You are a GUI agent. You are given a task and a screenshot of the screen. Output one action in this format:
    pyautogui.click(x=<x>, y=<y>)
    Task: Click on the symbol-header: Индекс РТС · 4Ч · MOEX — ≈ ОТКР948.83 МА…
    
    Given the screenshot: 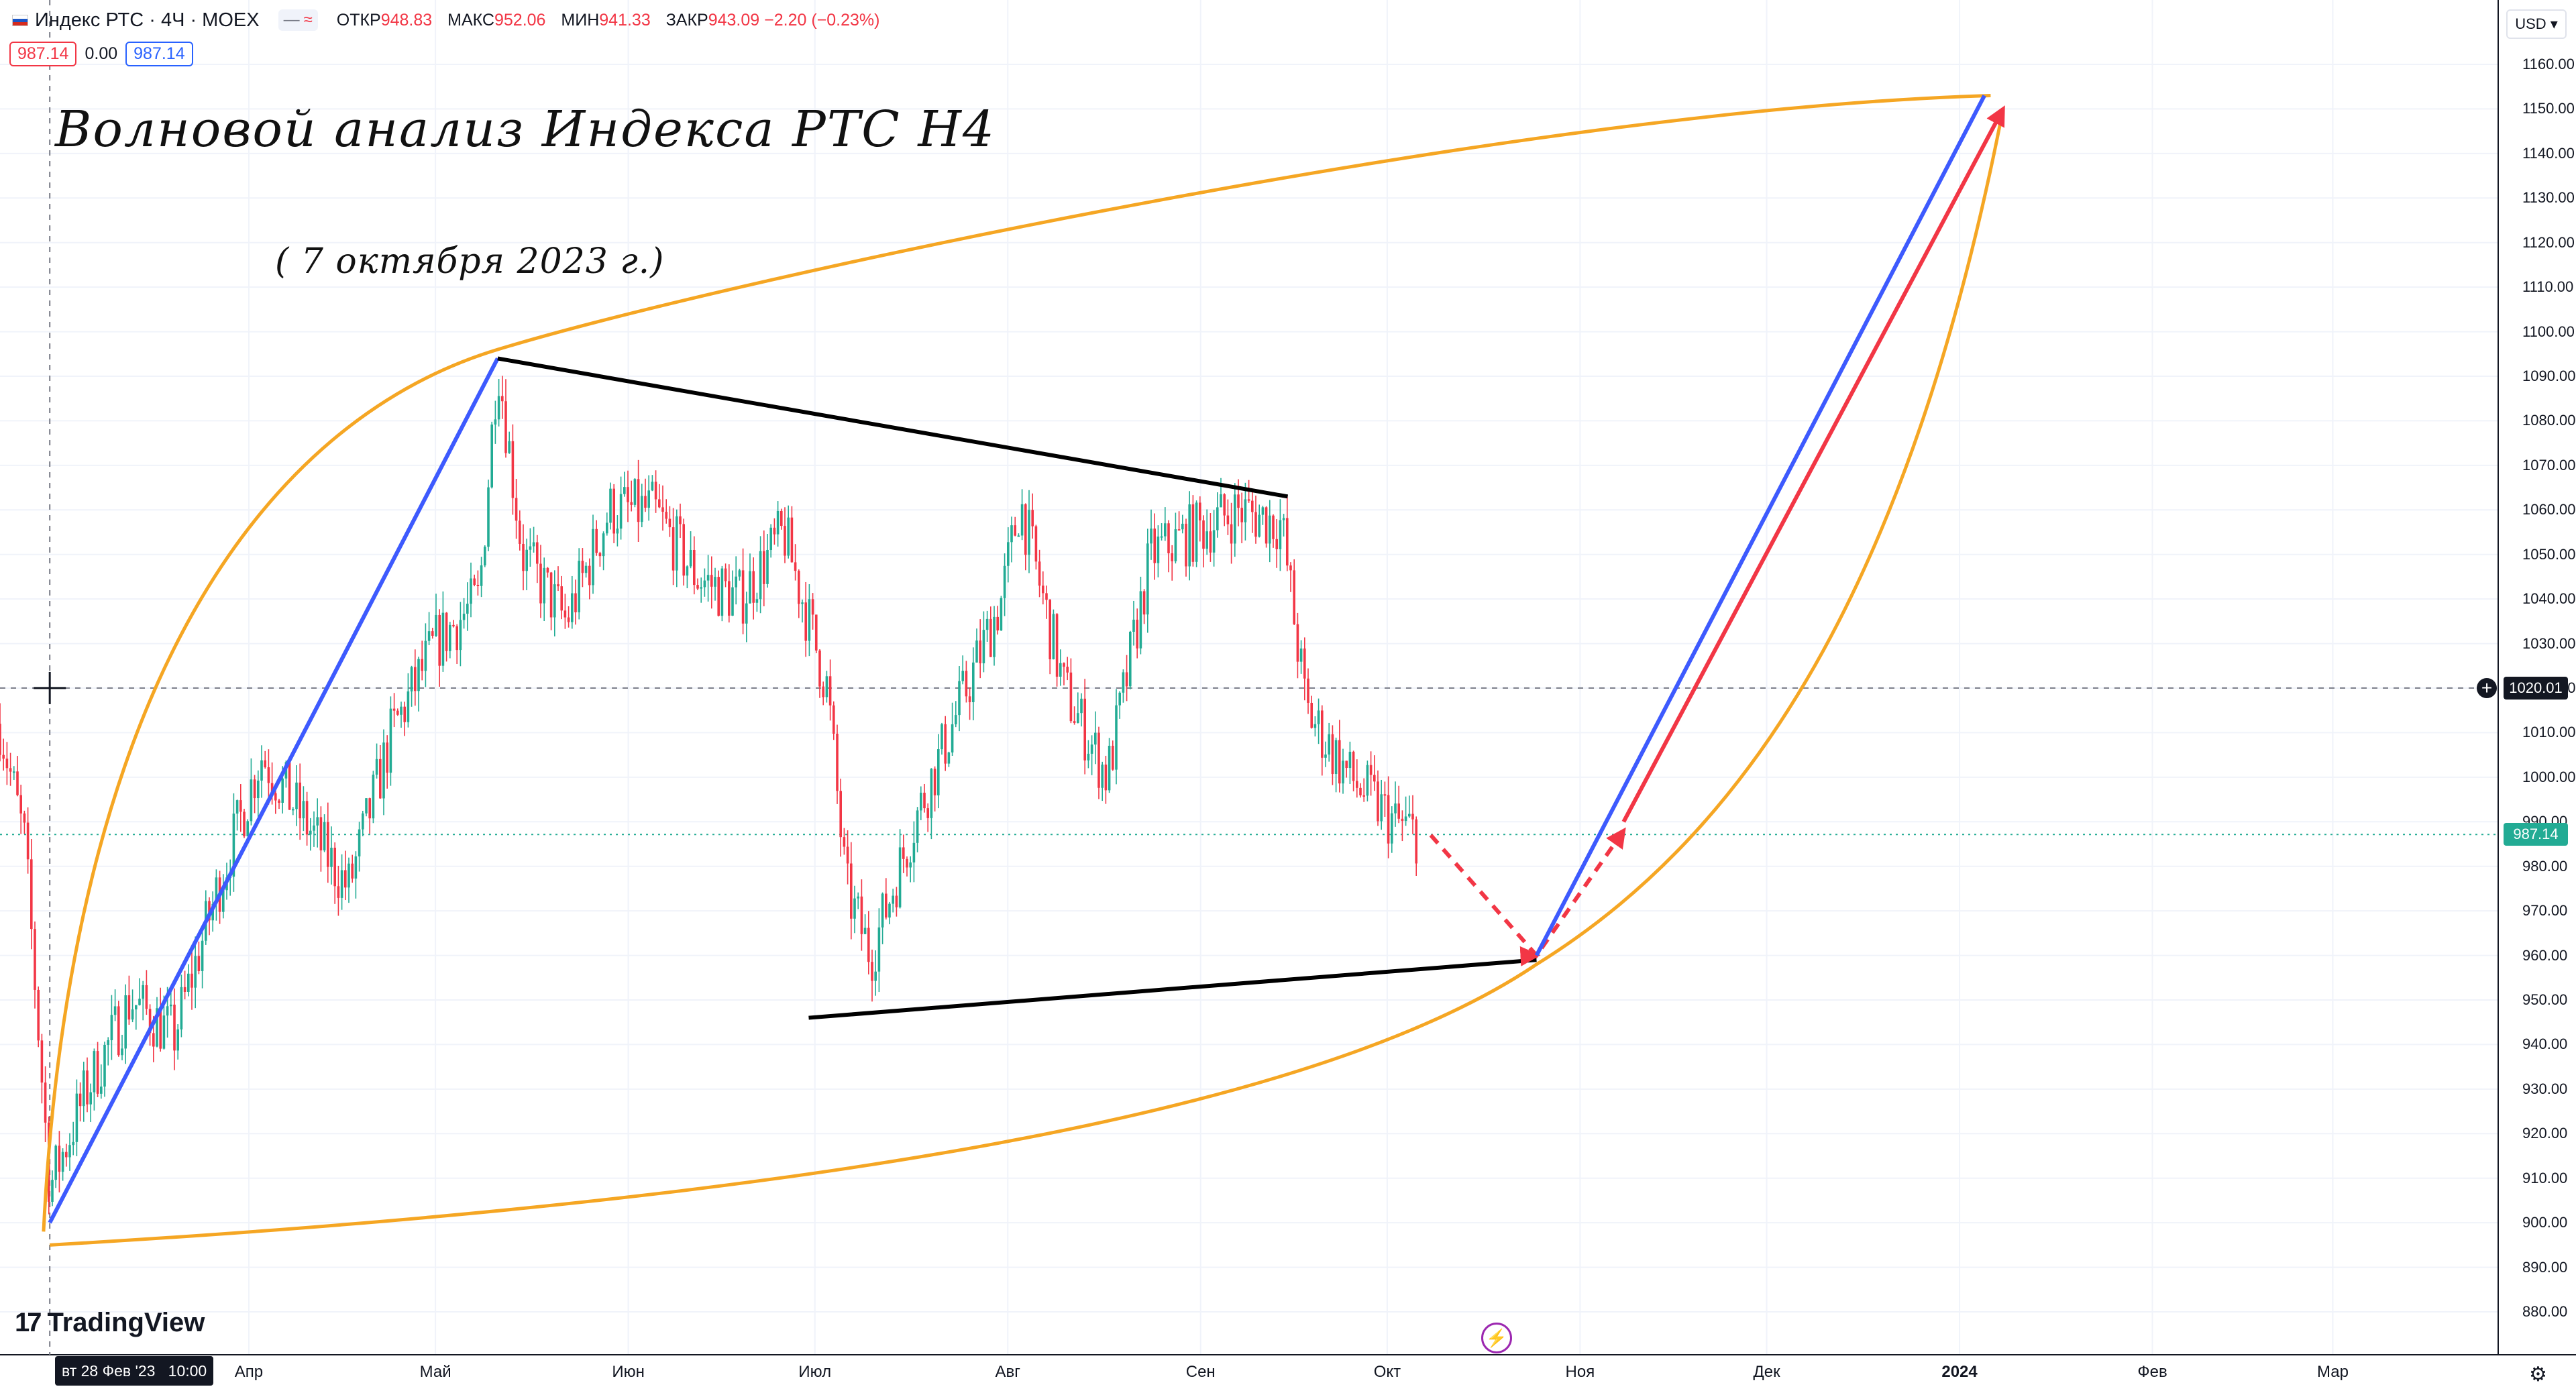 What is the action you would take?
    pyautogui.click(x=451, y=20)
    